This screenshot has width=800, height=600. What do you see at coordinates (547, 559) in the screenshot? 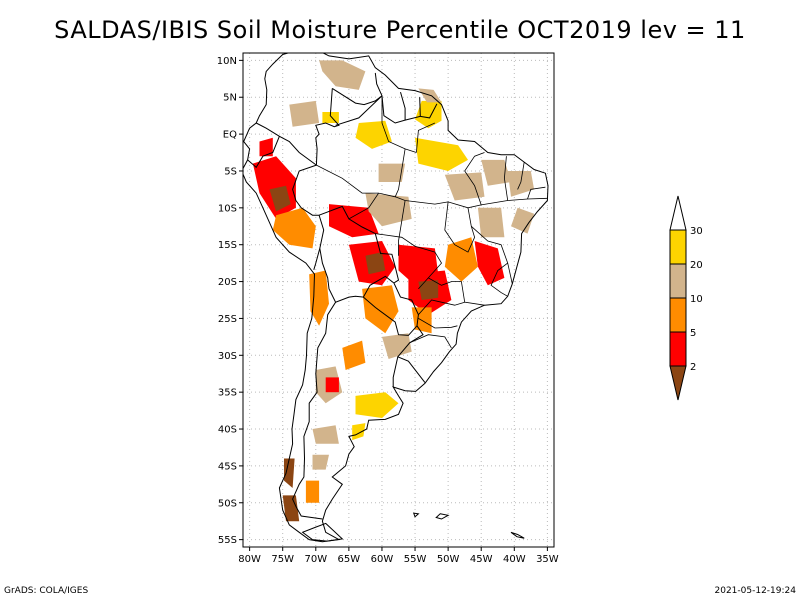
I see `lon-tick-label: 35W` at bounding box center [547, 559].